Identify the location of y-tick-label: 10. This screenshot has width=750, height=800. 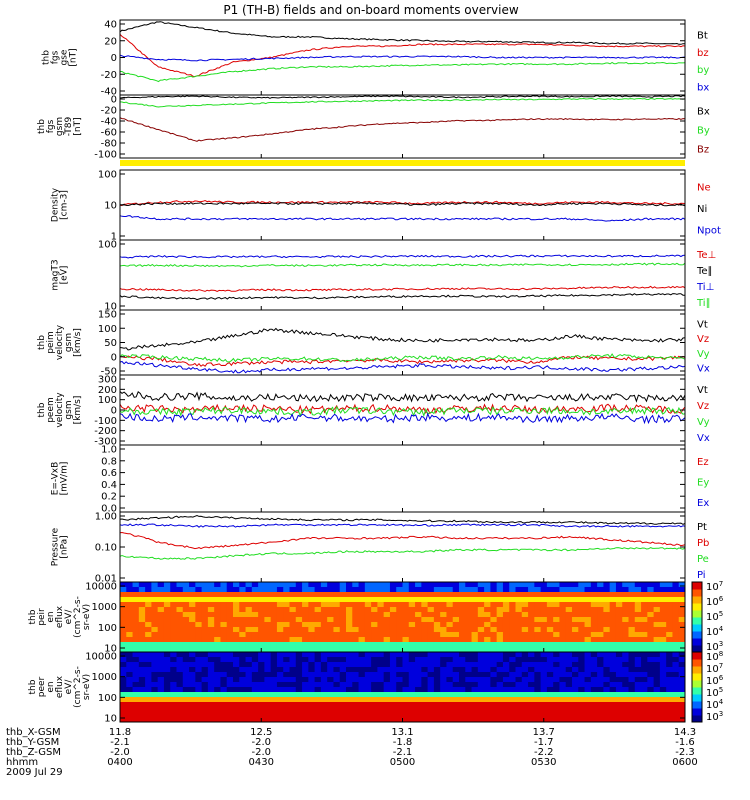
(110, 649).